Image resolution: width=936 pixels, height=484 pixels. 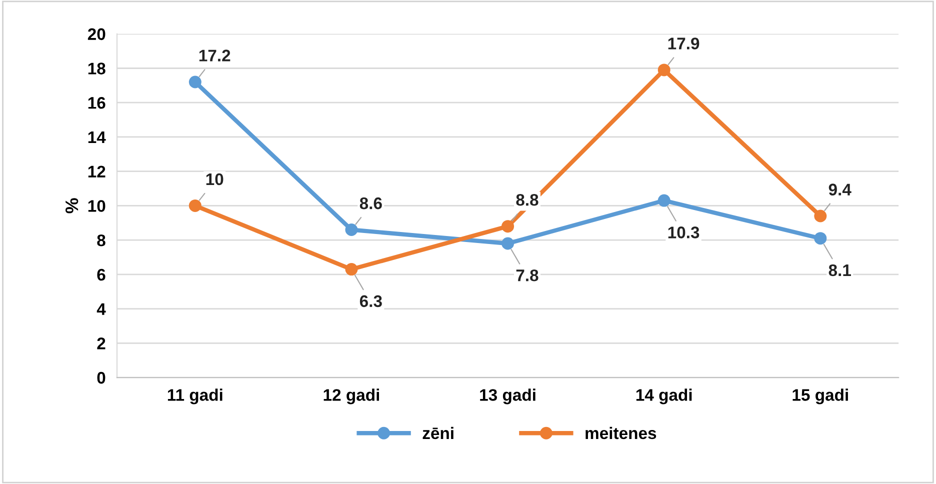 I want to click on y-tick-label: 8, so click(x=101, y=240).